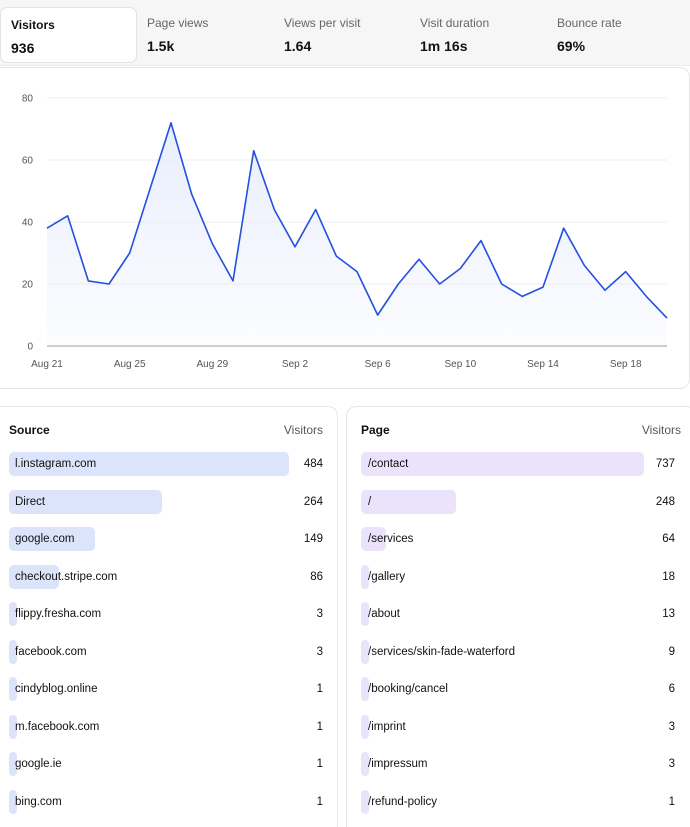  What do you see at coordinates (518, 501) in the screenshot?
I see `page-row: / 248` at bounding box center [518, 501].